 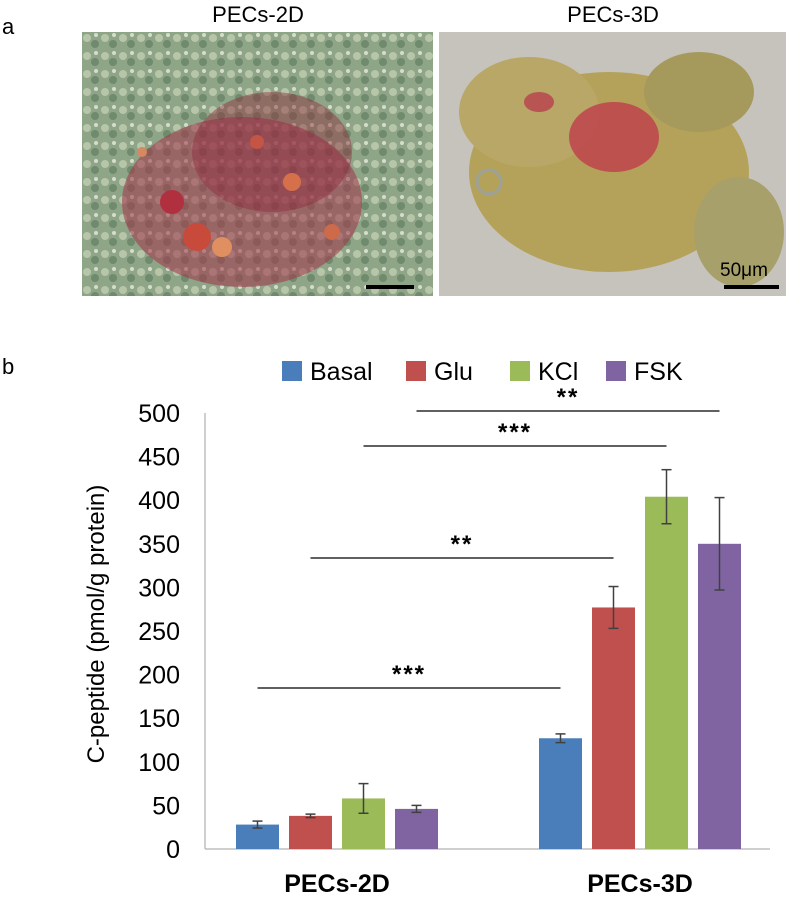 I want to click on legend: Basal Glu KCl FSK, so click(x=482, y=372).